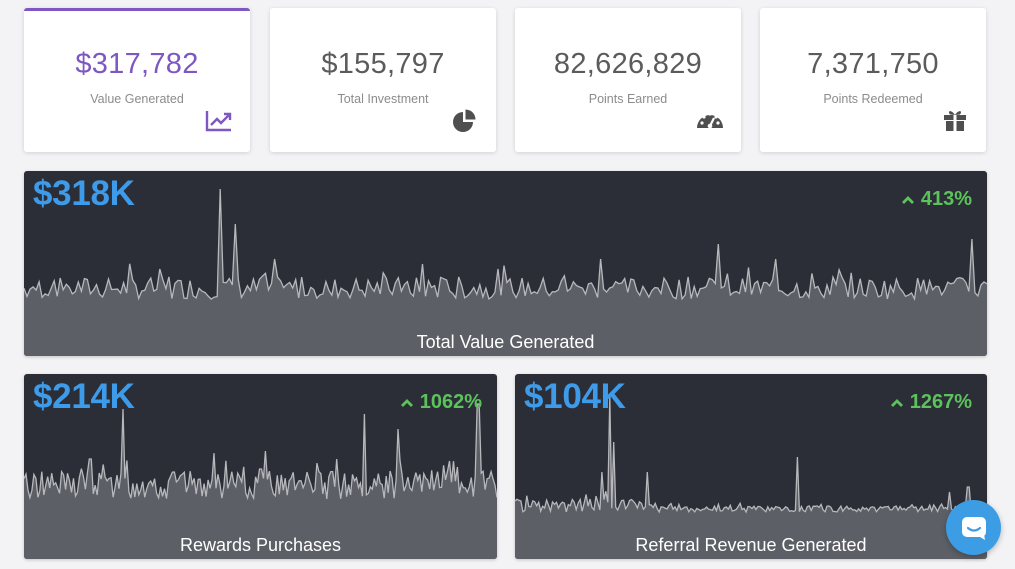  I want to click on stat-card-points-earned: 82,626,829 Points Earned, so click(628, 80).